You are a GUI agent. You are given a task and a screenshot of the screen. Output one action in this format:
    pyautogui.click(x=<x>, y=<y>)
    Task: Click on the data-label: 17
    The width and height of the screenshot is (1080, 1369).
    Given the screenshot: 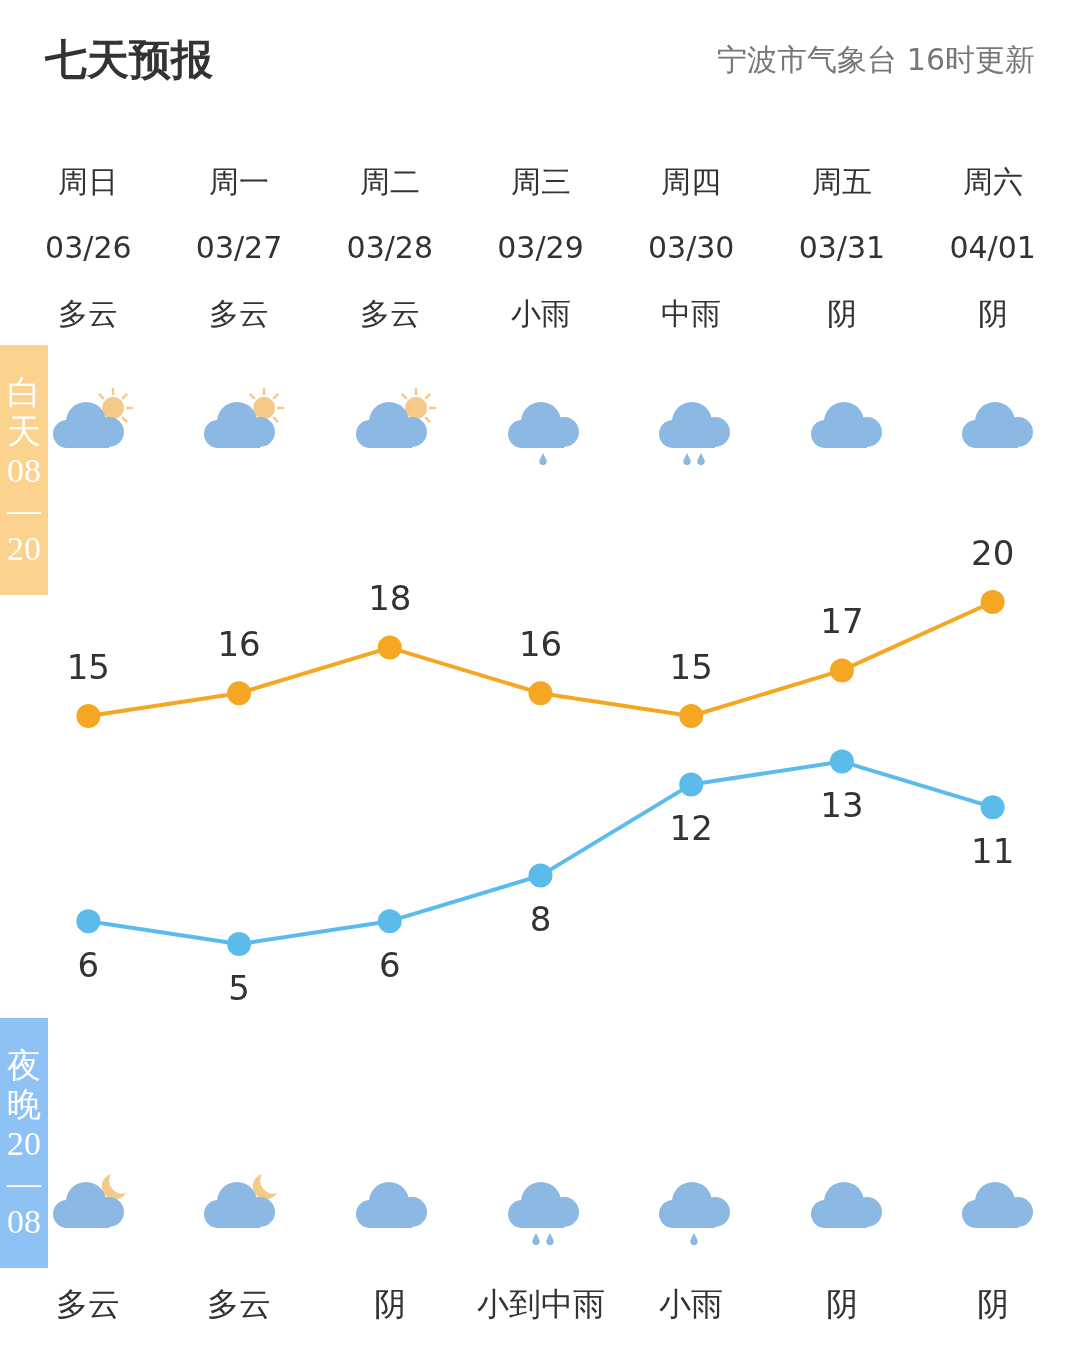 What is the action you would take?
    pyautogui.click(x=842, y=621)
    